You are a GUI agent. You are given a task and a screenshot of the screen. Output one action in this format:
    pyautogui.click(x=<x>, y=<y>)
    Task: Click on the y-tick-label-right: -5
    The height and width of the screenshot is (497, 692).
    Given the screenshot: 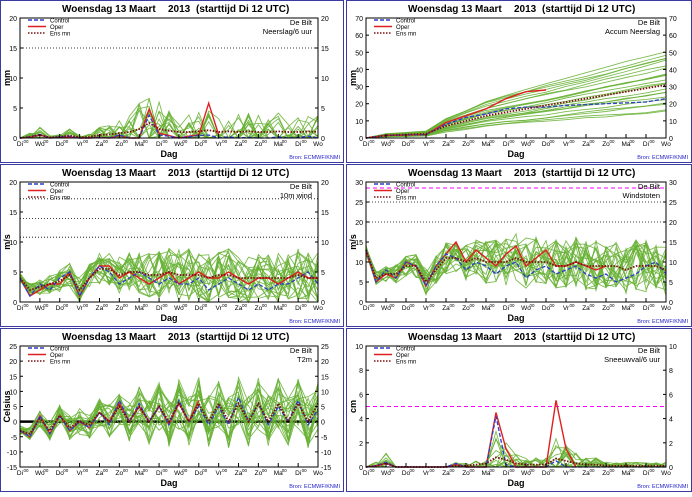 What is the action you would take?
    pyautogui.click(x=324, y=438)
    